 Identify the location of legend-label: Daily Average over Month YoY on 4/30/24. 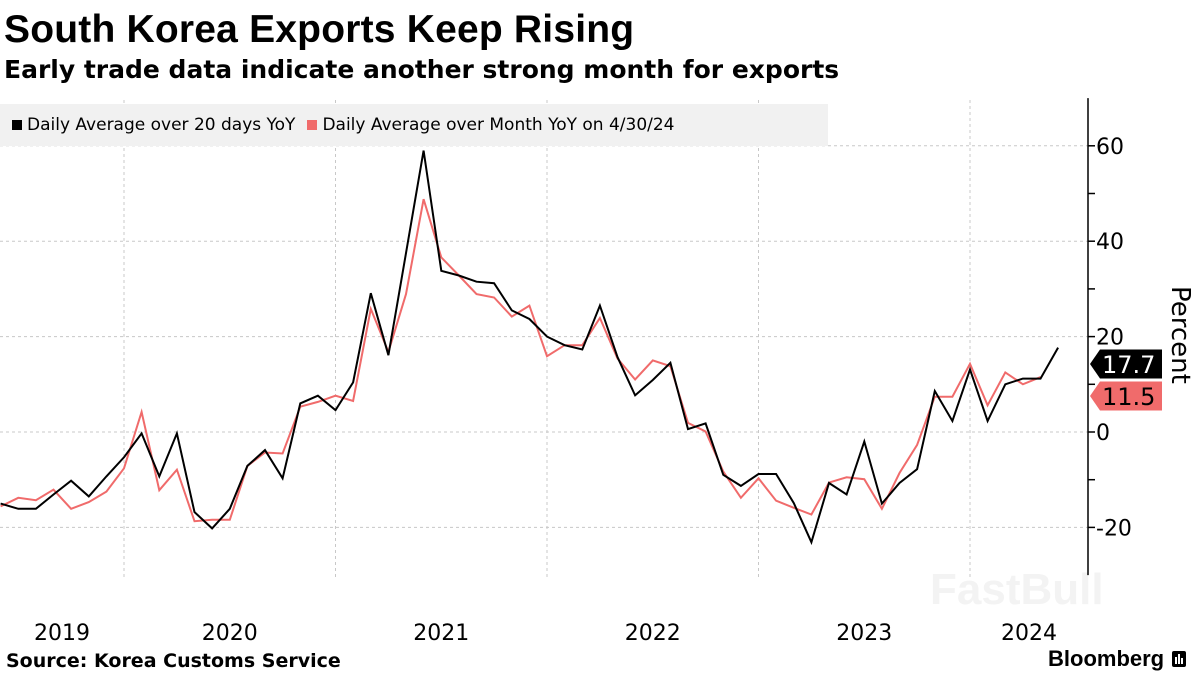
(498, 125).